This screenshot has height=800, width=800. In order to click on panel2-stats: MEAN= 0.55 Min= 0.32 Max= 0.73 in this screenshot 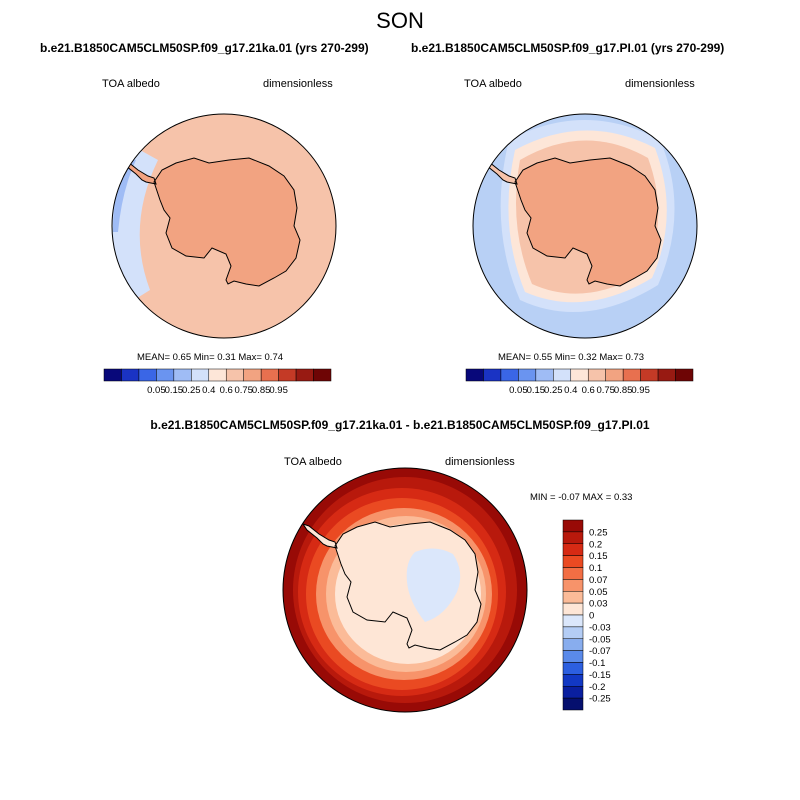, I will do `click(571, 357)`.